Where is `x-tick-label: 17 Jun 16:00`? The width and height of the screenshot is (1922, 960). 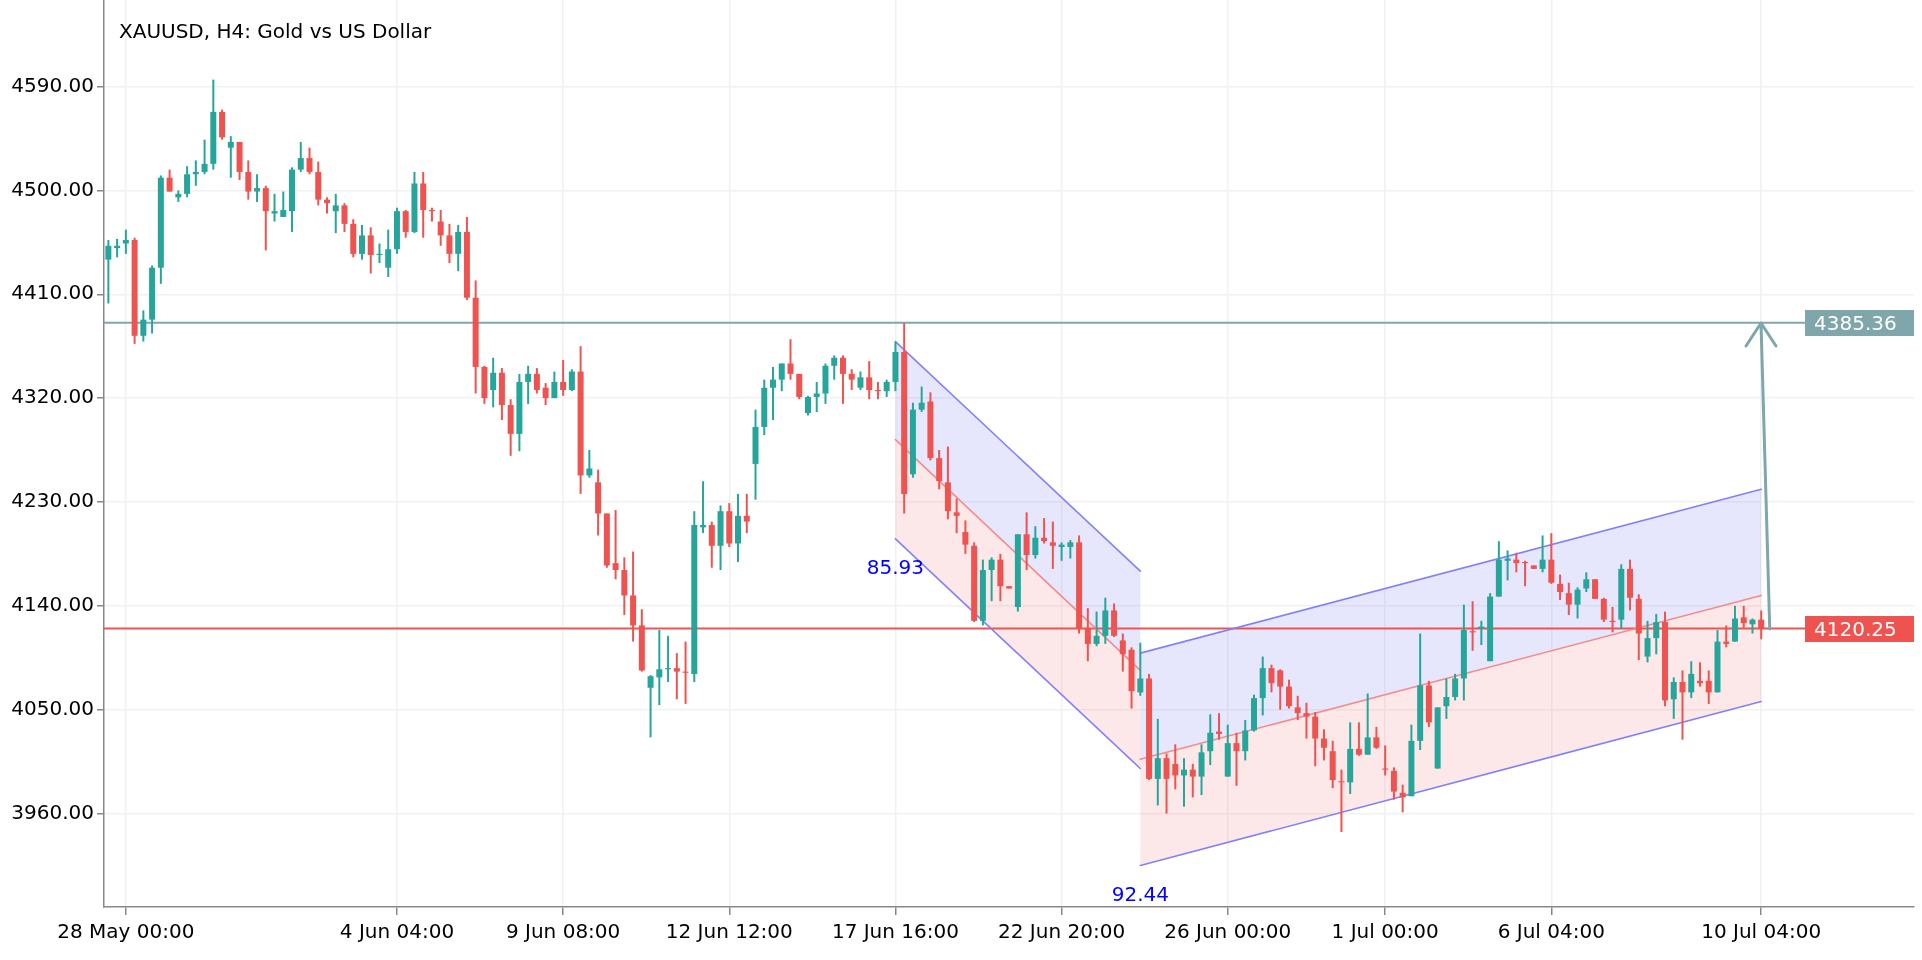
x-tick-label: 17 Jun 16:00 is located at coordinates (895, 931).